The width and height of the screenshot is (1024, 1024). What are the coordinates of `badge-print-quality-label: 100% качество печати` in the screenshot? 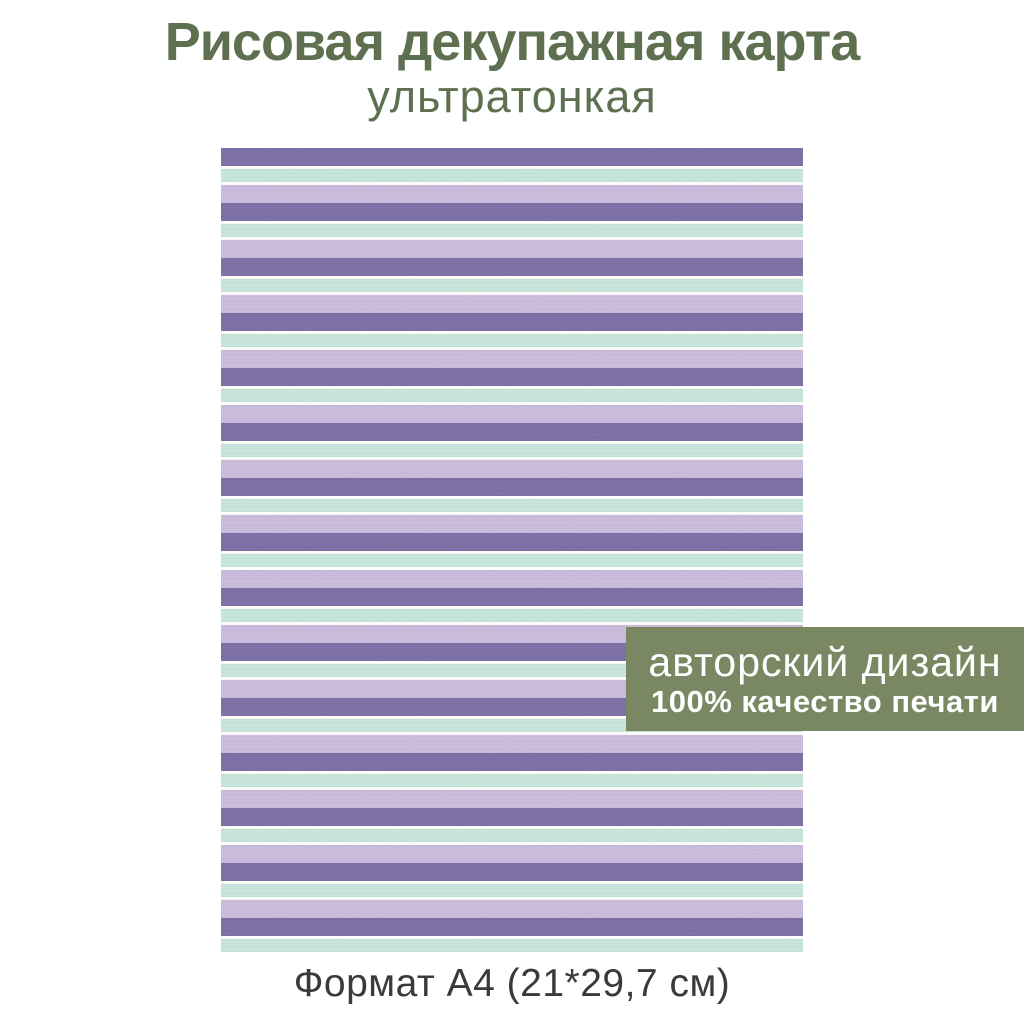 It's located at (824, 701).